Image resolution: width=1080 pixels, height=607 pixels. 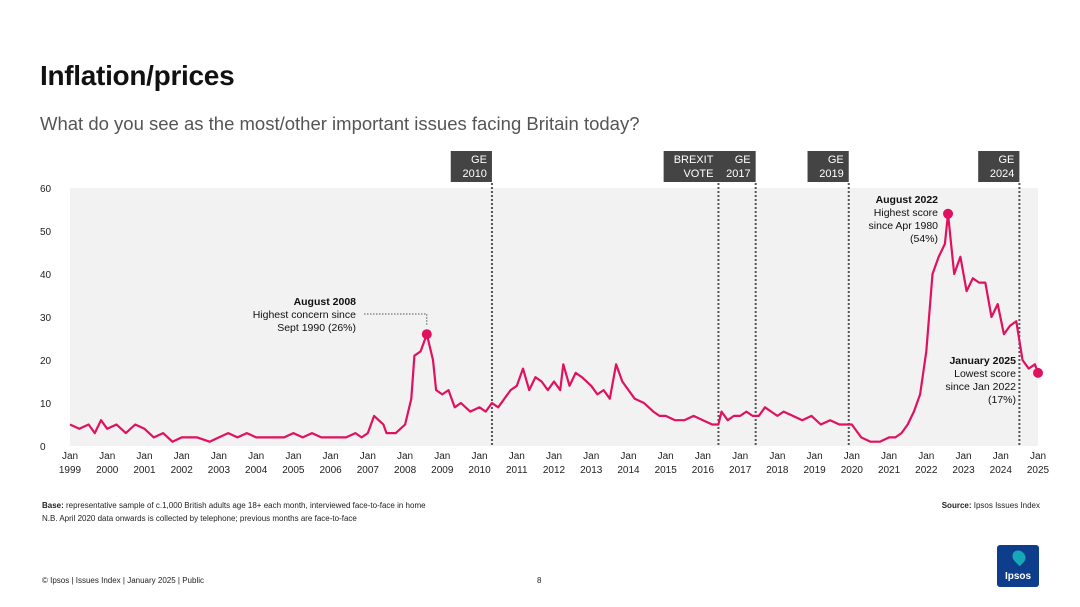 What do you see at coordinates (1005, 505) in the screenshot?
I see `source-text: Ipsos Issues Index` at bounding box center [1005, 505].